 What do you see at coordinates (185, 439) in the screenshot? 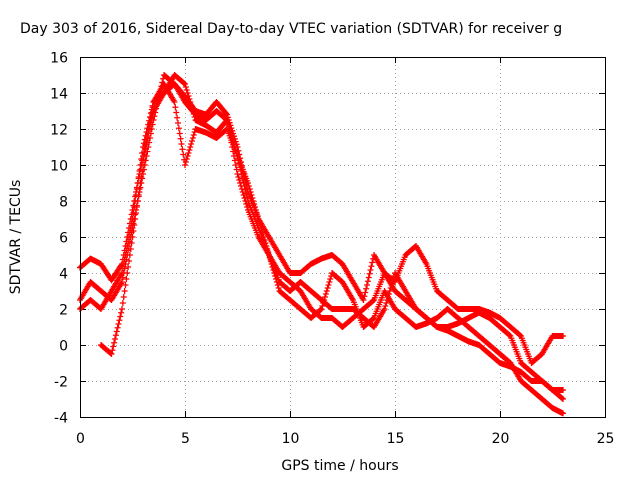
I see `x-tick-label: 5` at bounding box center [185, 439].